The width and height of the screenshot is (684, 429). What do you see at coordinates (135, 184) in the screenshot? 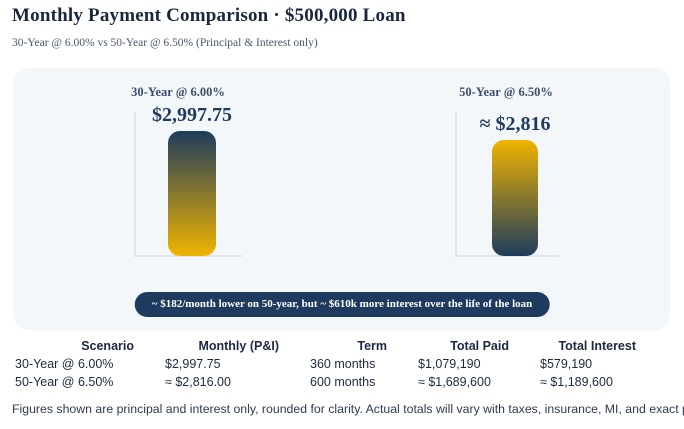
I see `y-axis-30yr` at bounding box center [135, 184].